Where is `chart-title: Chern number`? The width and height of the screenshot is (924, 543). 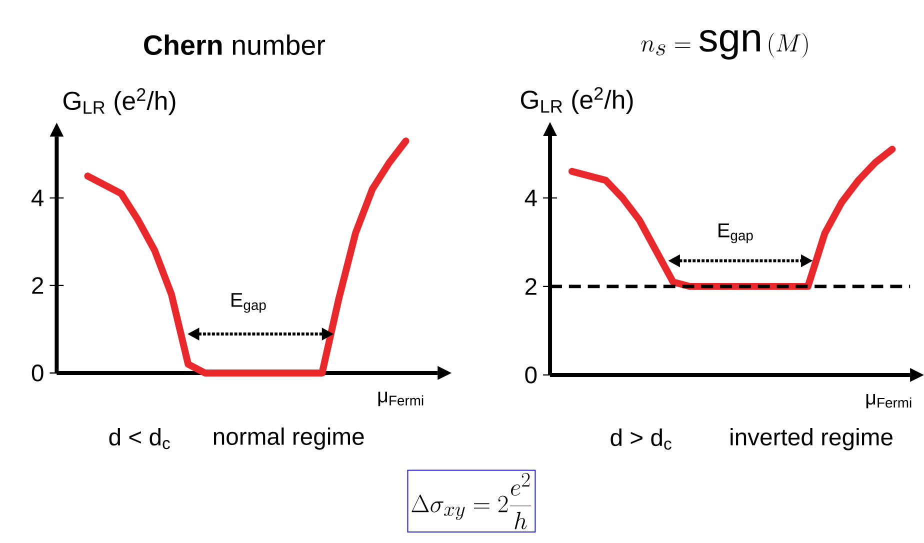
chart-title: Chern number is located at coordinates (235, 44).